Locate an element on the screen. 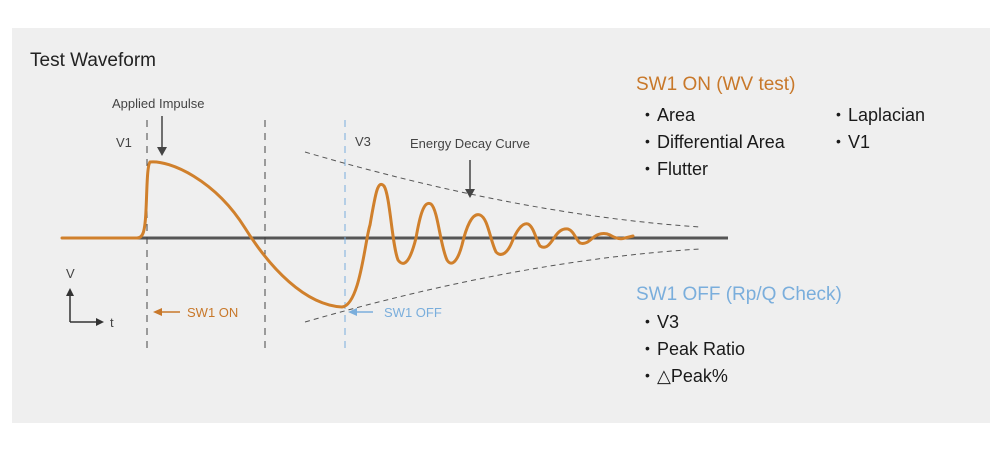 The width and height of the screenshot is (1000, 450). sw1-on-marker-label: SW1 ON is located at coordinates (212, 312).